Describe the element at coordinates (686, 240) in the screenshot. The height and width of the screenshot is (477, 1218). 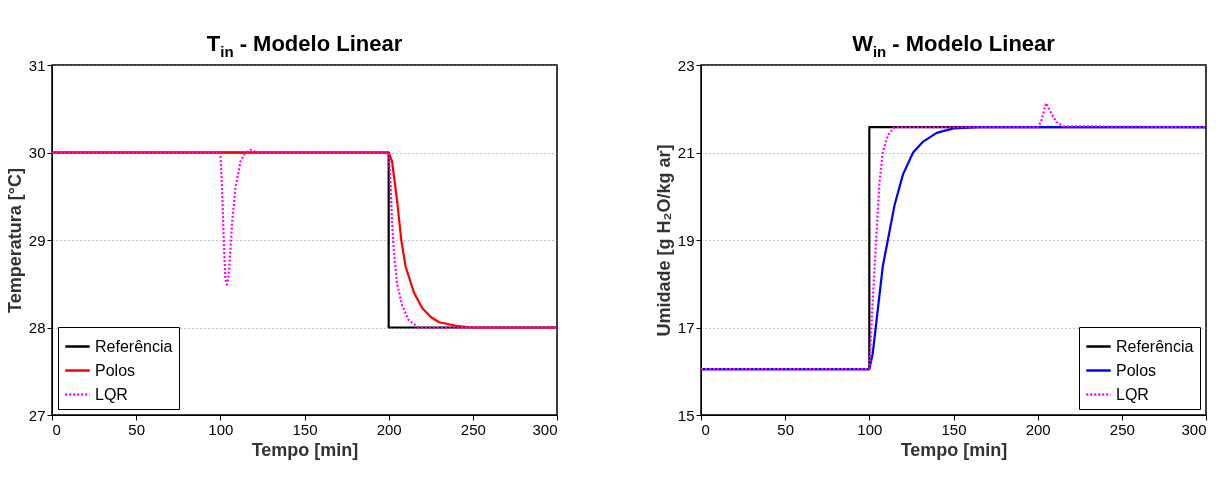
I see `y-tick-label: 19` at that location.